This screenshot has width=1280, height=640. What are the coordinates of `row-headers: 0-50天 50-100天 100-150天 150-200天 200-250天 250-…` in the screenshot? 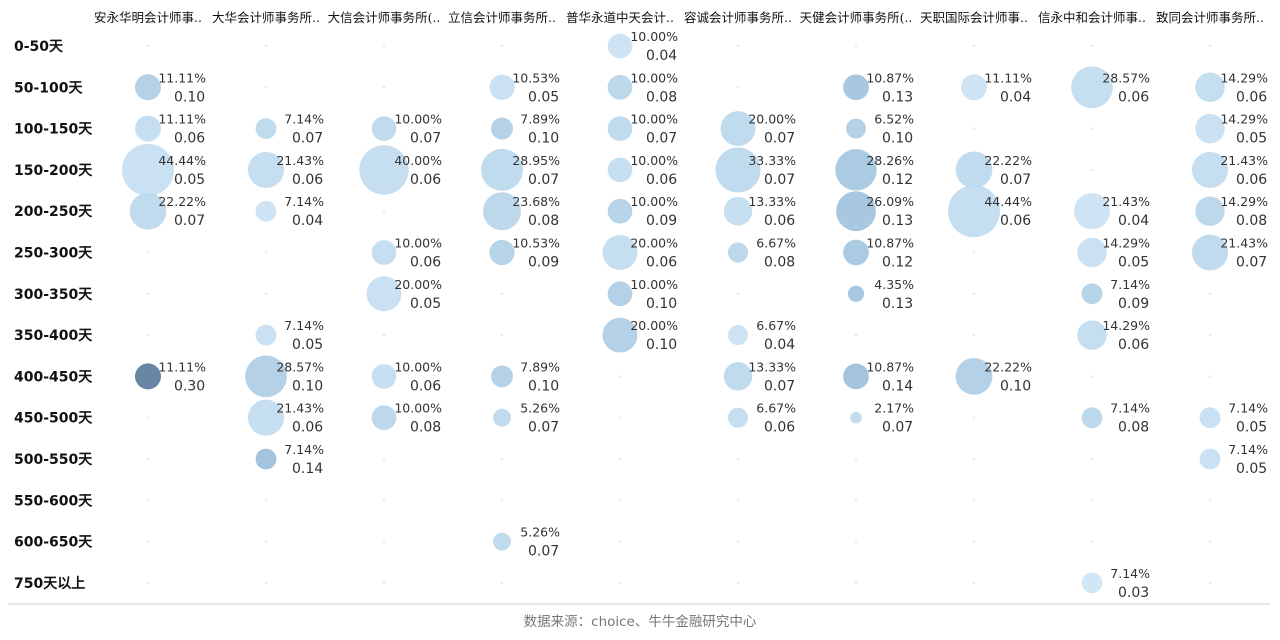 It's located at (53, 315).